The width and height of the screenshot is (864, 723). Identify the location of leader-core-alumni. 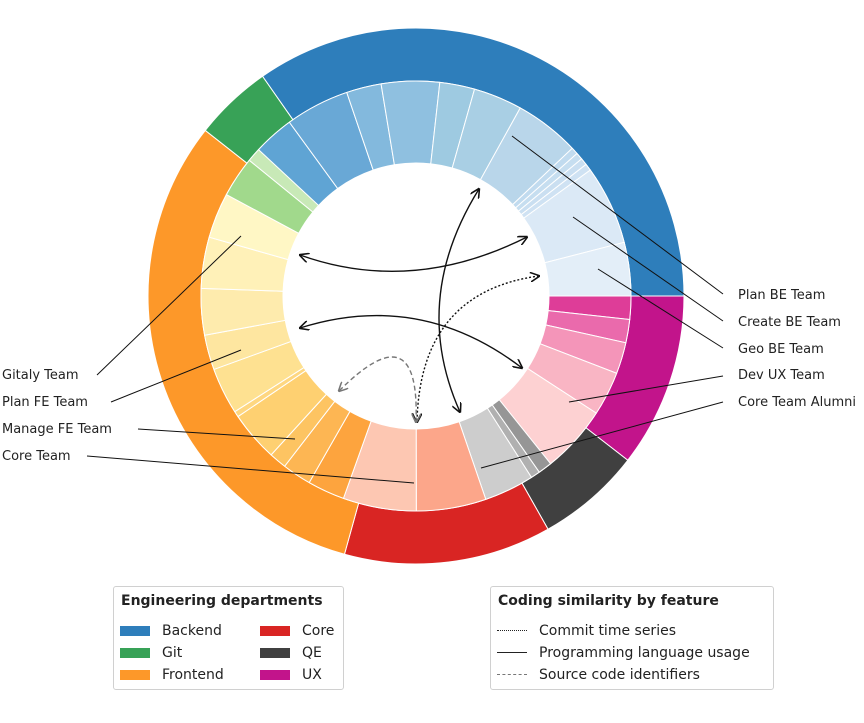
(602, 435).